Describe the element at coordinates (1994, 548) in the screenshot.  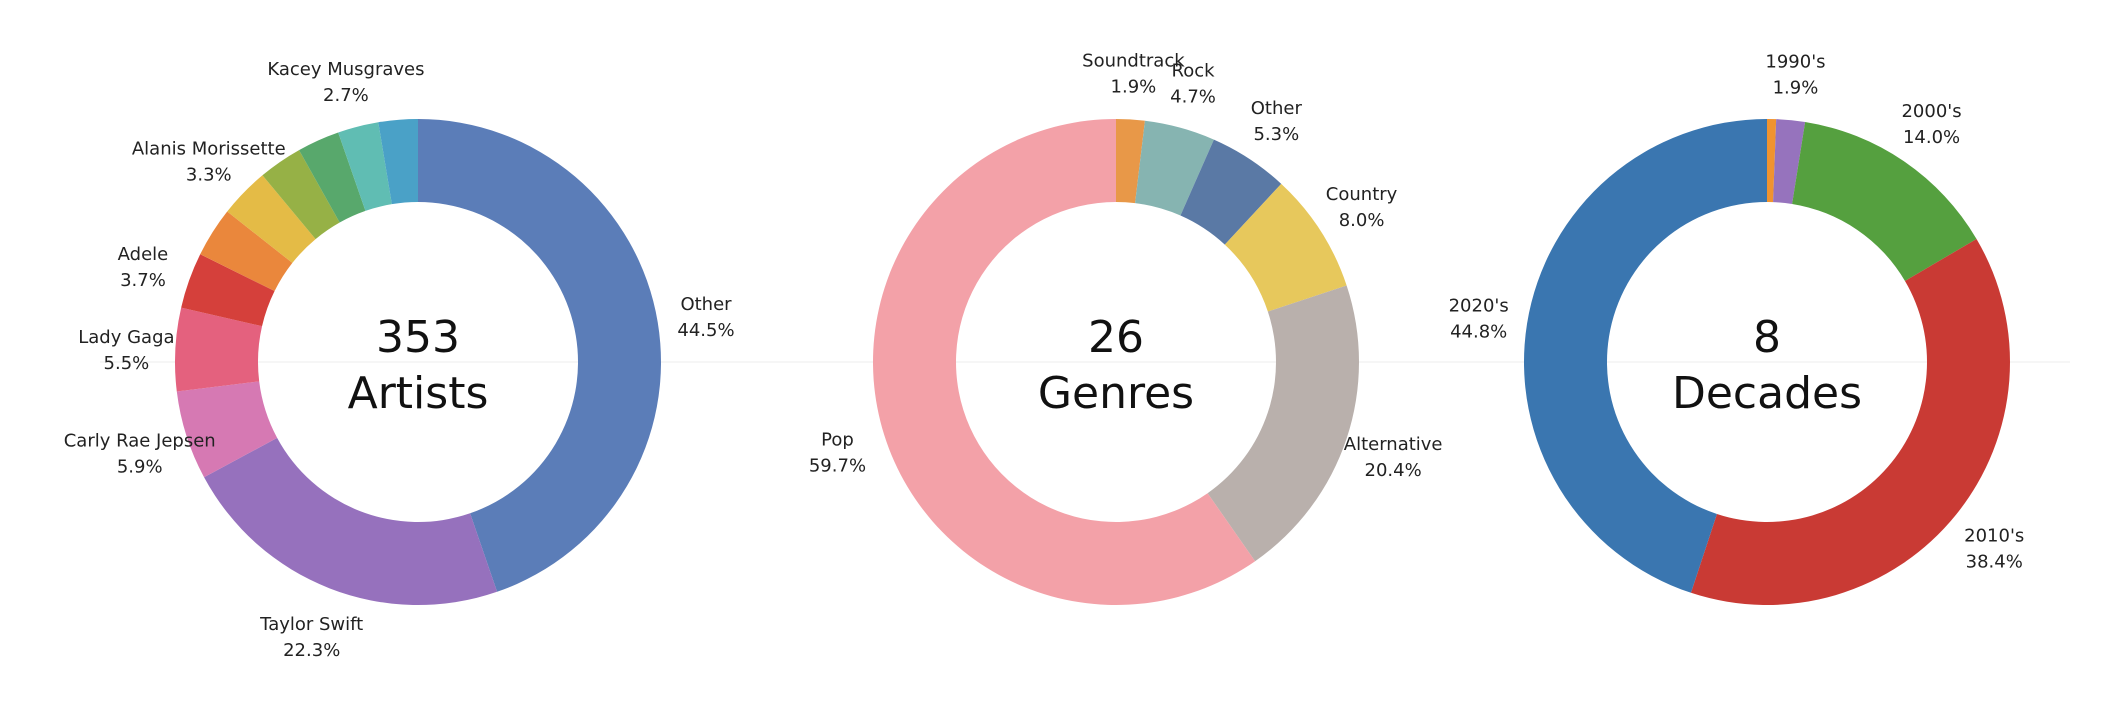
I see `slice-label-2010-s: 2010's 38.4%` at that location.